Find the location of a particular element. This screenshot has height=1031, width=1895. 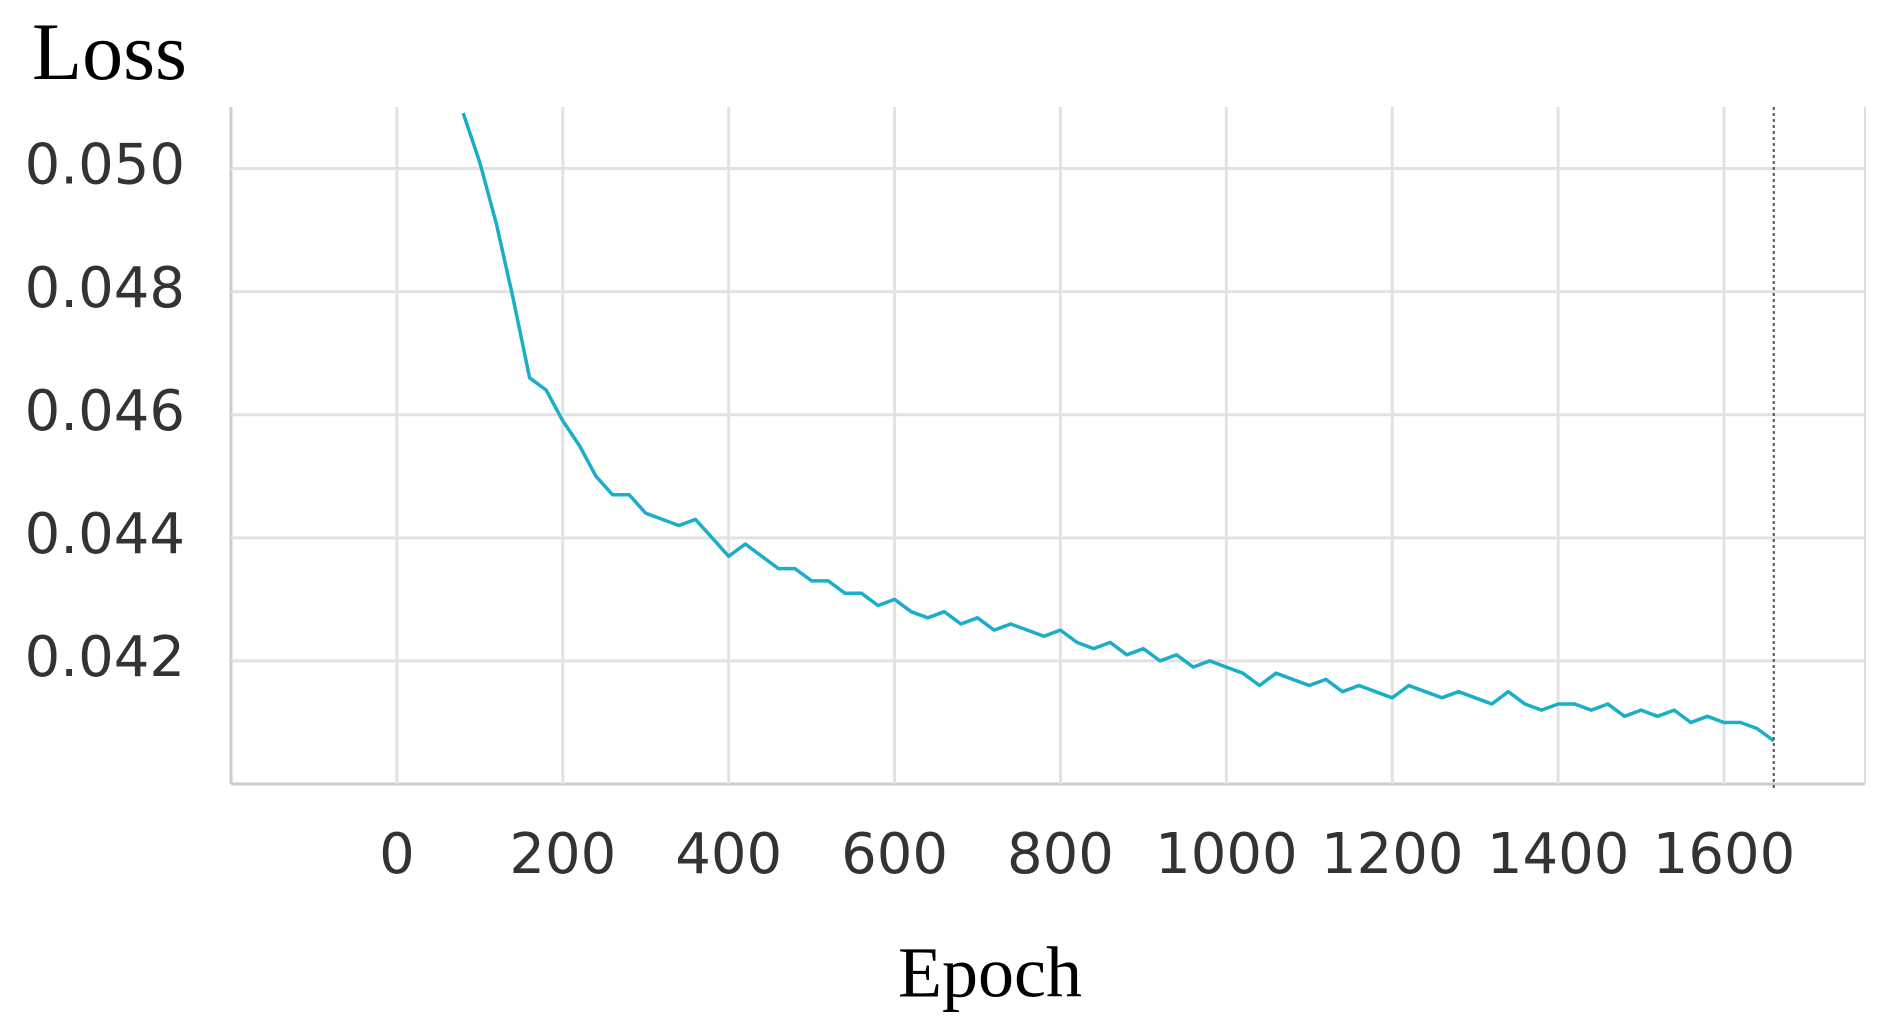

x-axis-title: Epoch is located at coordinates (990, 973).